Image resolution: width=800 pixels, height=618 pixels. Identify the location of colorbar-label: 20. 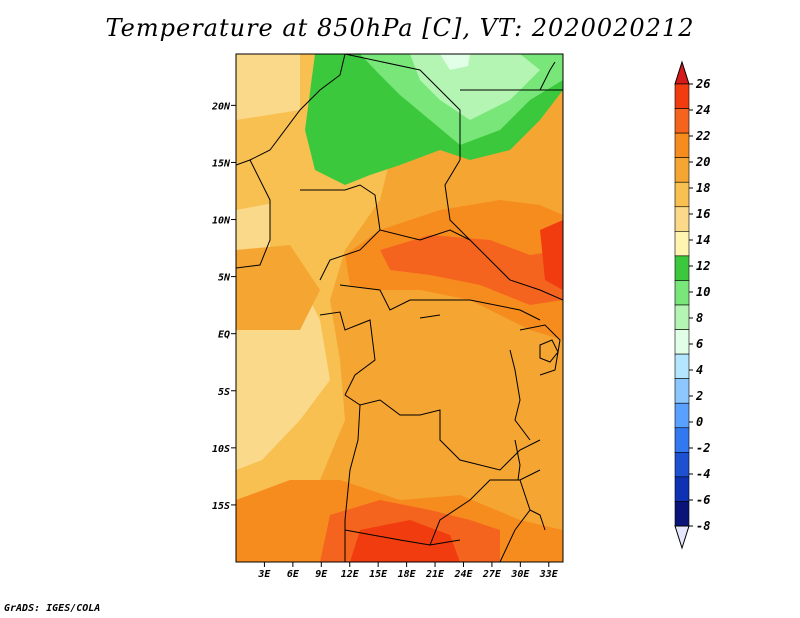
(702, 162).